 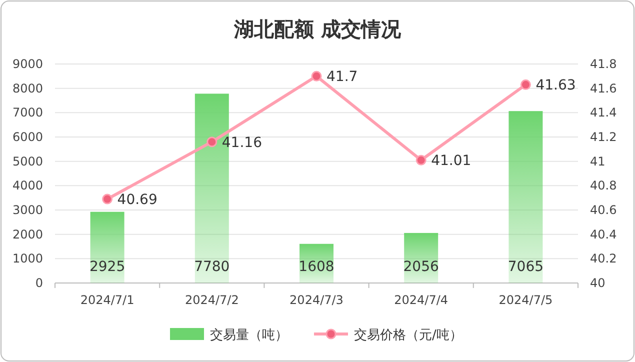 I want to click on data-label: 41.63, so click(x=556, y=86).